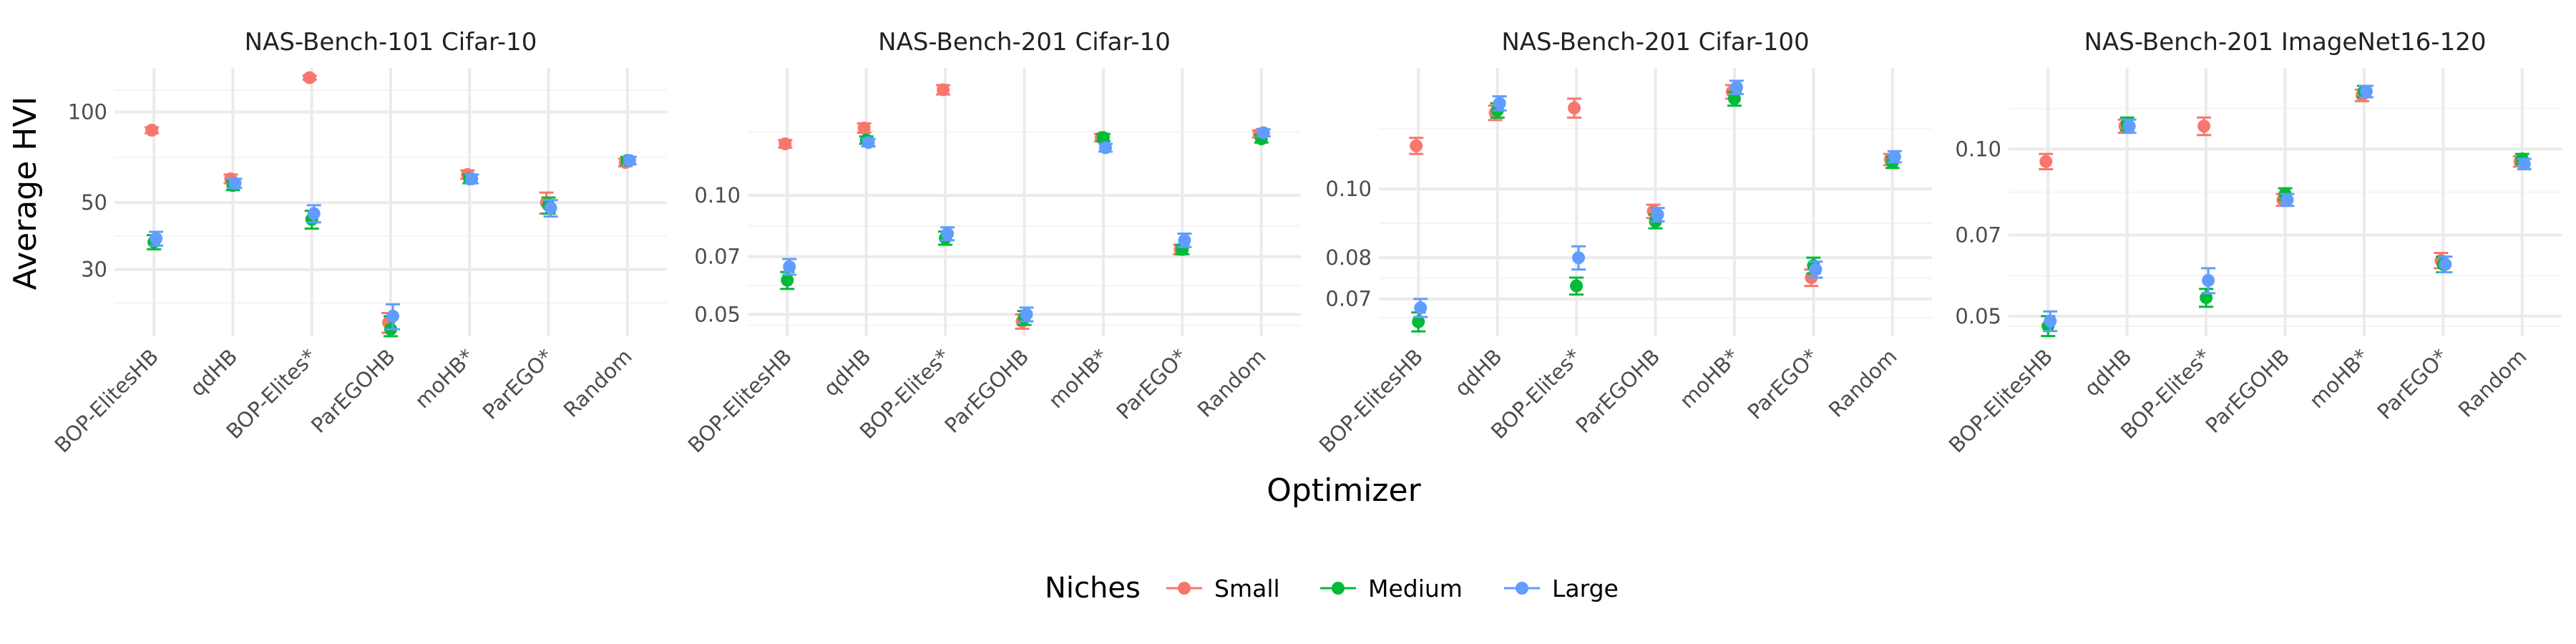  Describe the element at coordinates (1561, 588) in the screenshot. I see `legend-item-large: Large` at that location.